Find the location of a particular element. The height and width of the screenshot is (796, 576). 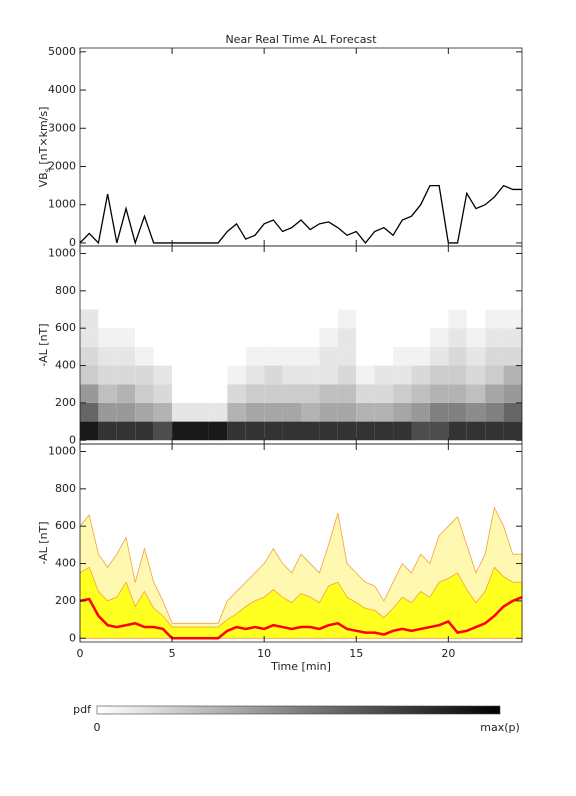

median-line is located at coordinates (301, 618).